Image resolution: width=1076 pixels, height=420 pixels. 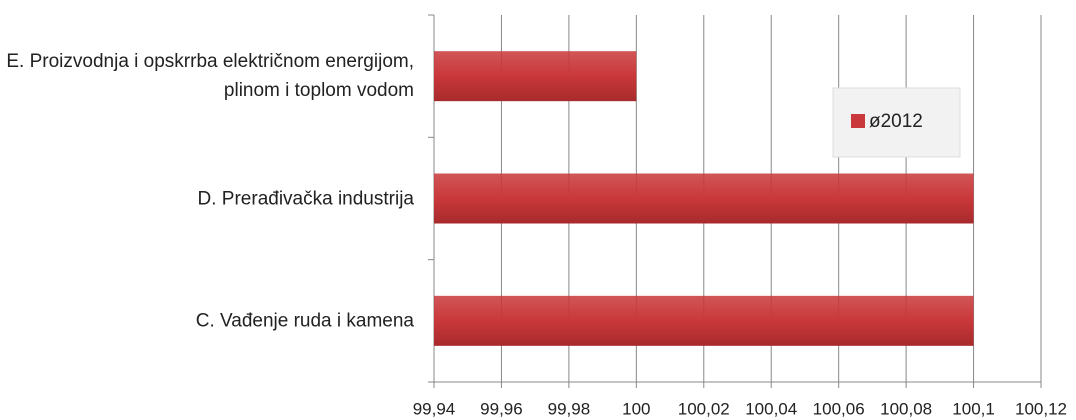 What do you see at coordinates (973, 408) in the screenshot?
I see `x-tick-label: 100,1` at bounding box center [973, 408].